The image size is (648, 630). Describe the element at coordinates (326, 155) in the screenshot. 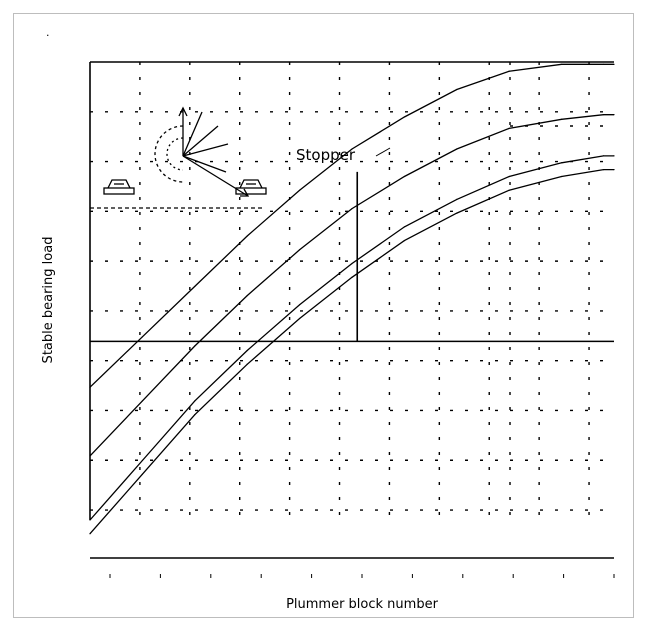

I see `annotation-stopper: Stopper` at that location.